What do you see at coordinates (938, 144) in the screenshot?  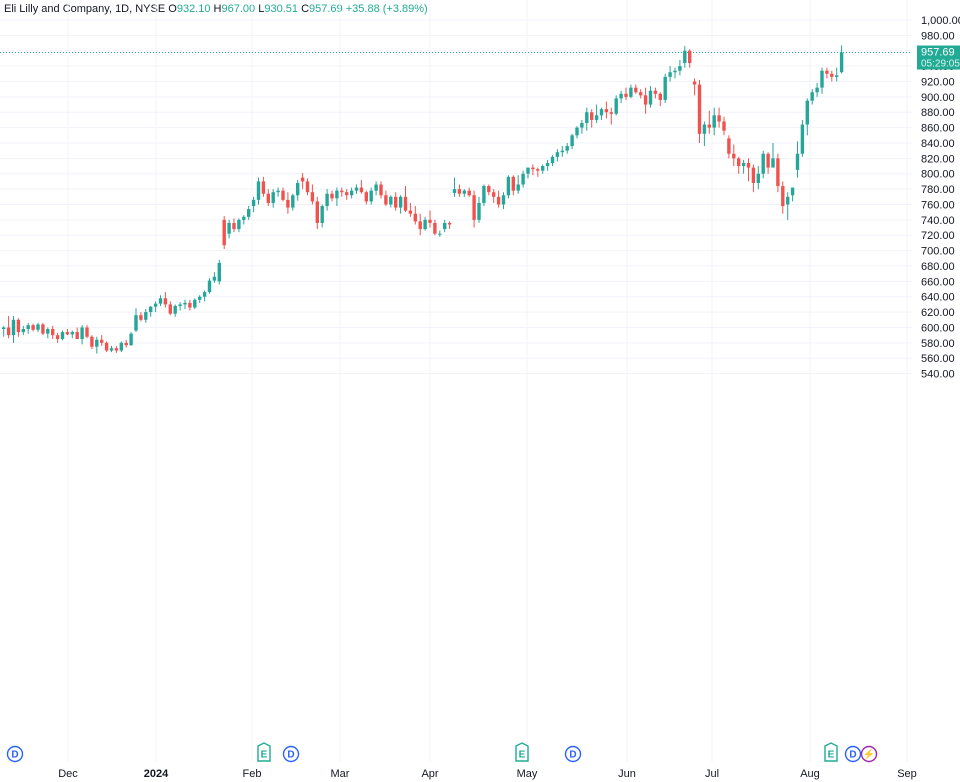 I see `y-tick-label: 840.00` at bounding box center [938, 144].